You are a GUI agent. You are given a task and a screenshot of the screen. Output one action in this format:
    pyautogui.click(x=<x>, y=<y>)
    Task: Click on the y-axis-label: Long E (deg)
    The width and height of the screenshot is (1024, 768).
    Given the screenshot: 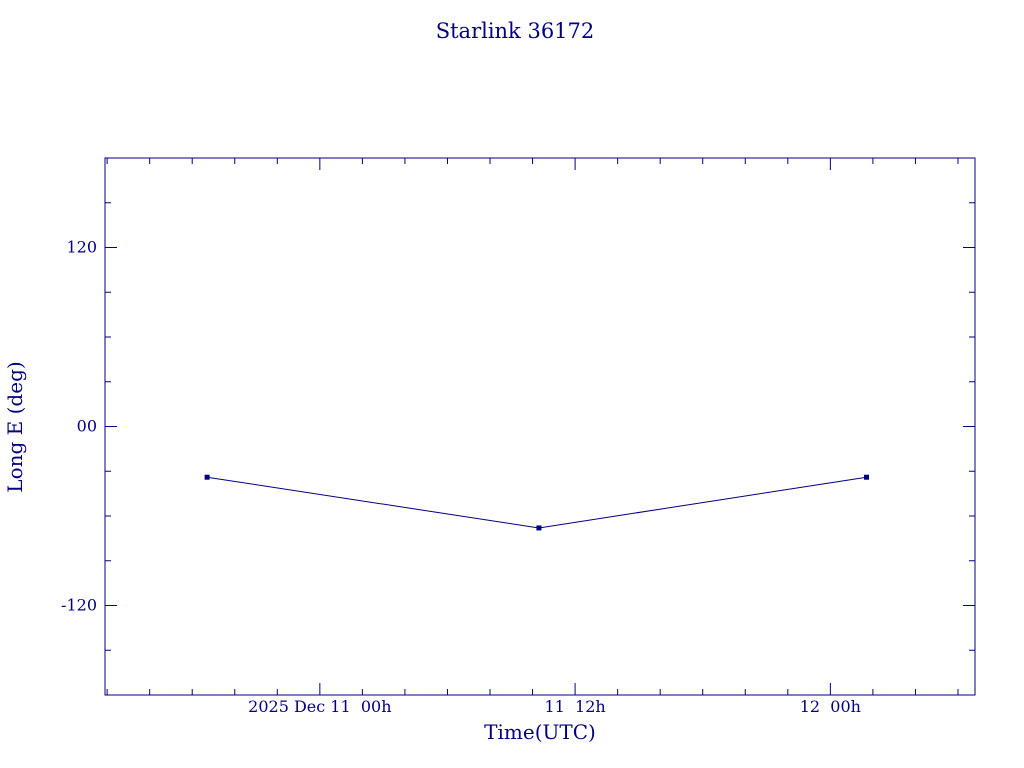 What is the action you would take?
    pyautogui.click(x=15, y=426)
    